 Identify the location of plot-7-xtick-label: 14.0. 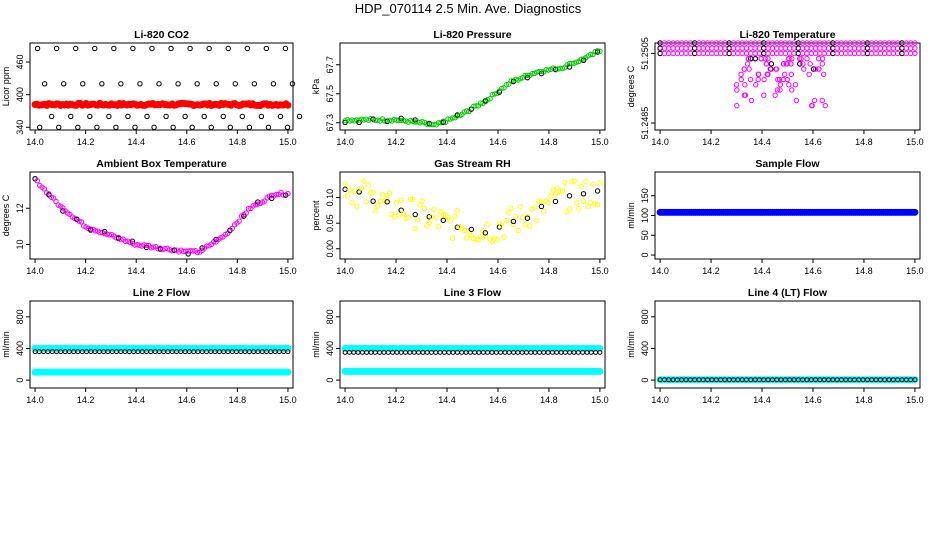
(35, 400).